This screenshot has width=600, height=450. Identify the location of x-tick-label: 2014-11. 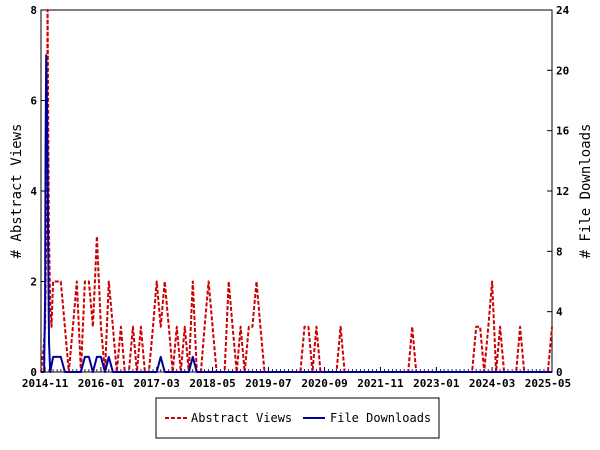
(45, 383).